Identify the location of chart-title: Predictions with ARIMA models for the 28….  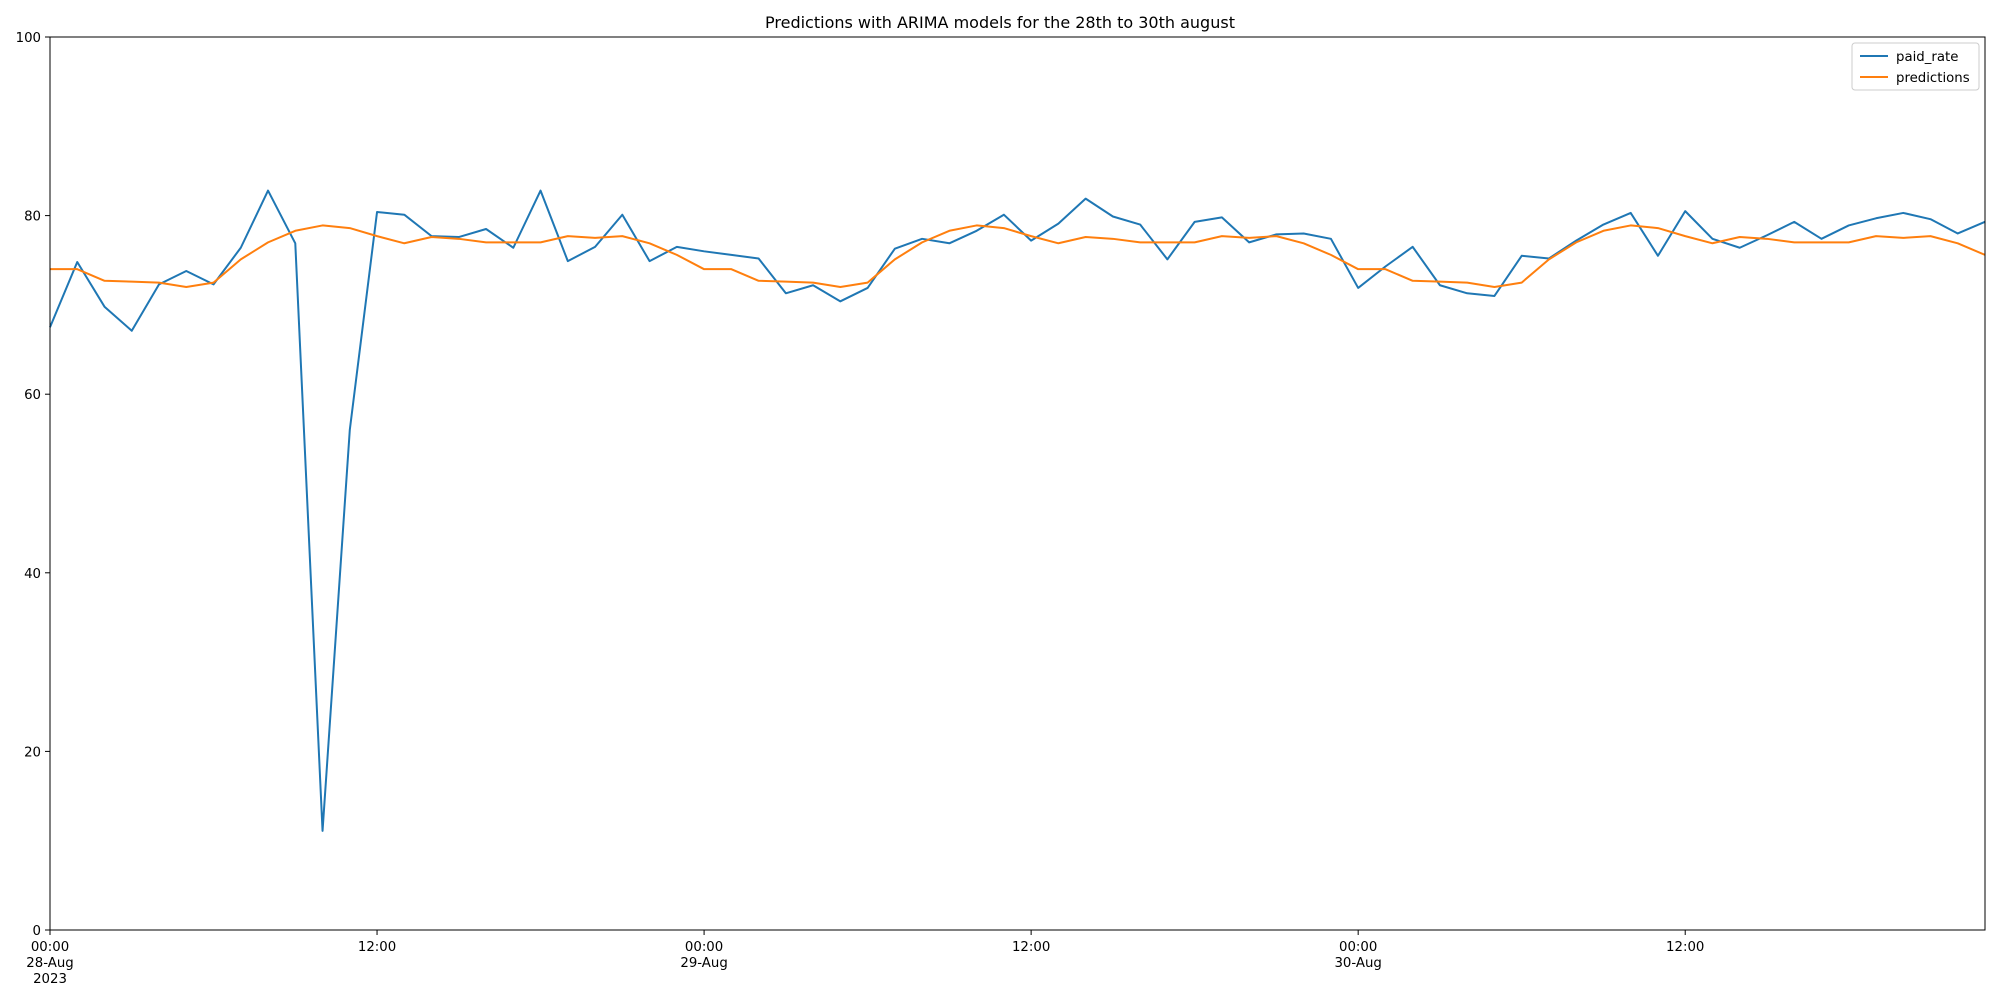
(1000, 22).